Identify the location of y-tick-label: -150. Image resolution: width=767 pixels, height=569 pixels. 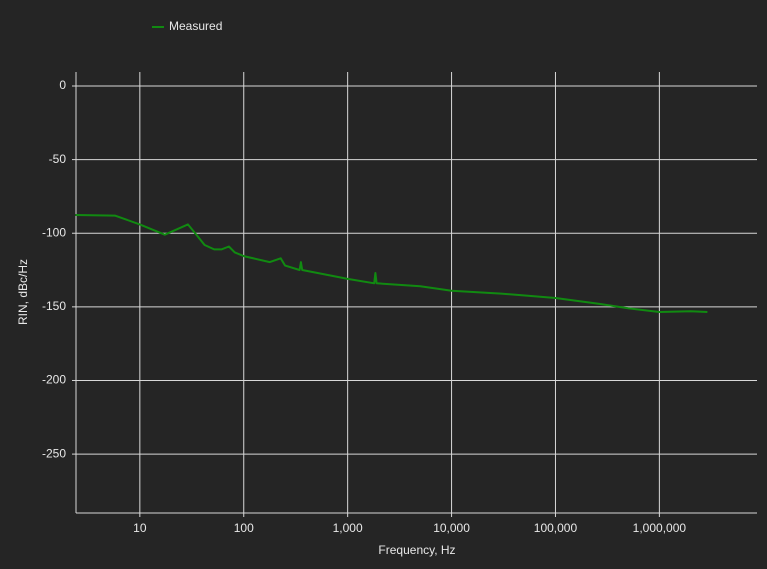
(54, 306).